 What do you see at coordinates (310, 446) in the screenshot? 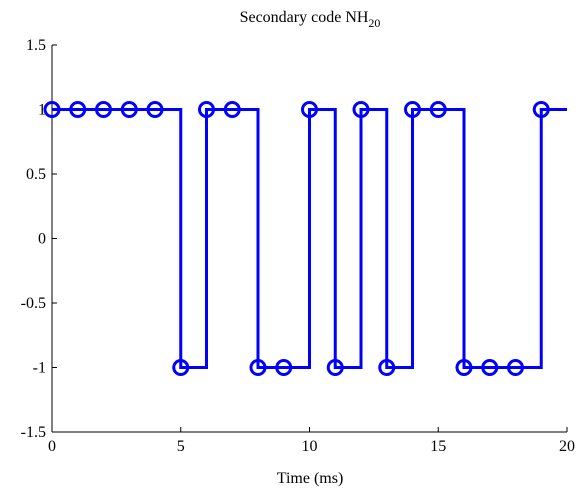
I see `x-tick-label: 10` at bounding box center [310, 446].